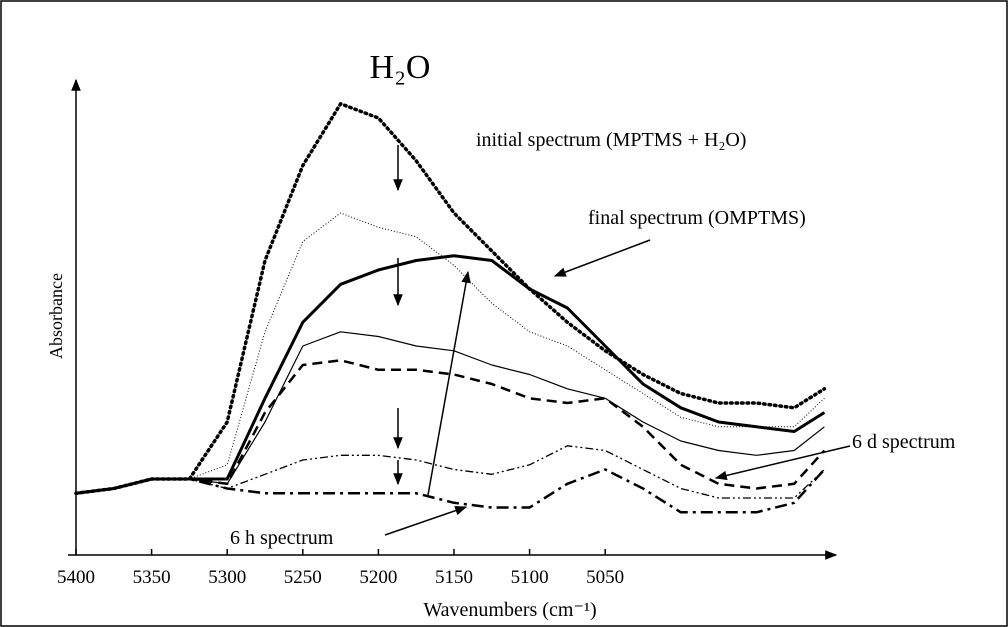 This screenshot has height=627, width=1008. I want to click on x-axis-label: Wavenumbers (cm⁻¹), so click(509, 610).